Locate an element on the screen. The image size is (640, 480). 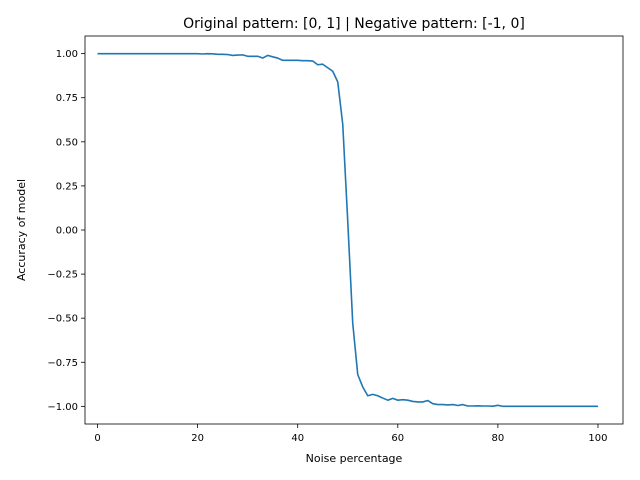
y-tick-label: −0.50 is located at coordinates (62, 319).